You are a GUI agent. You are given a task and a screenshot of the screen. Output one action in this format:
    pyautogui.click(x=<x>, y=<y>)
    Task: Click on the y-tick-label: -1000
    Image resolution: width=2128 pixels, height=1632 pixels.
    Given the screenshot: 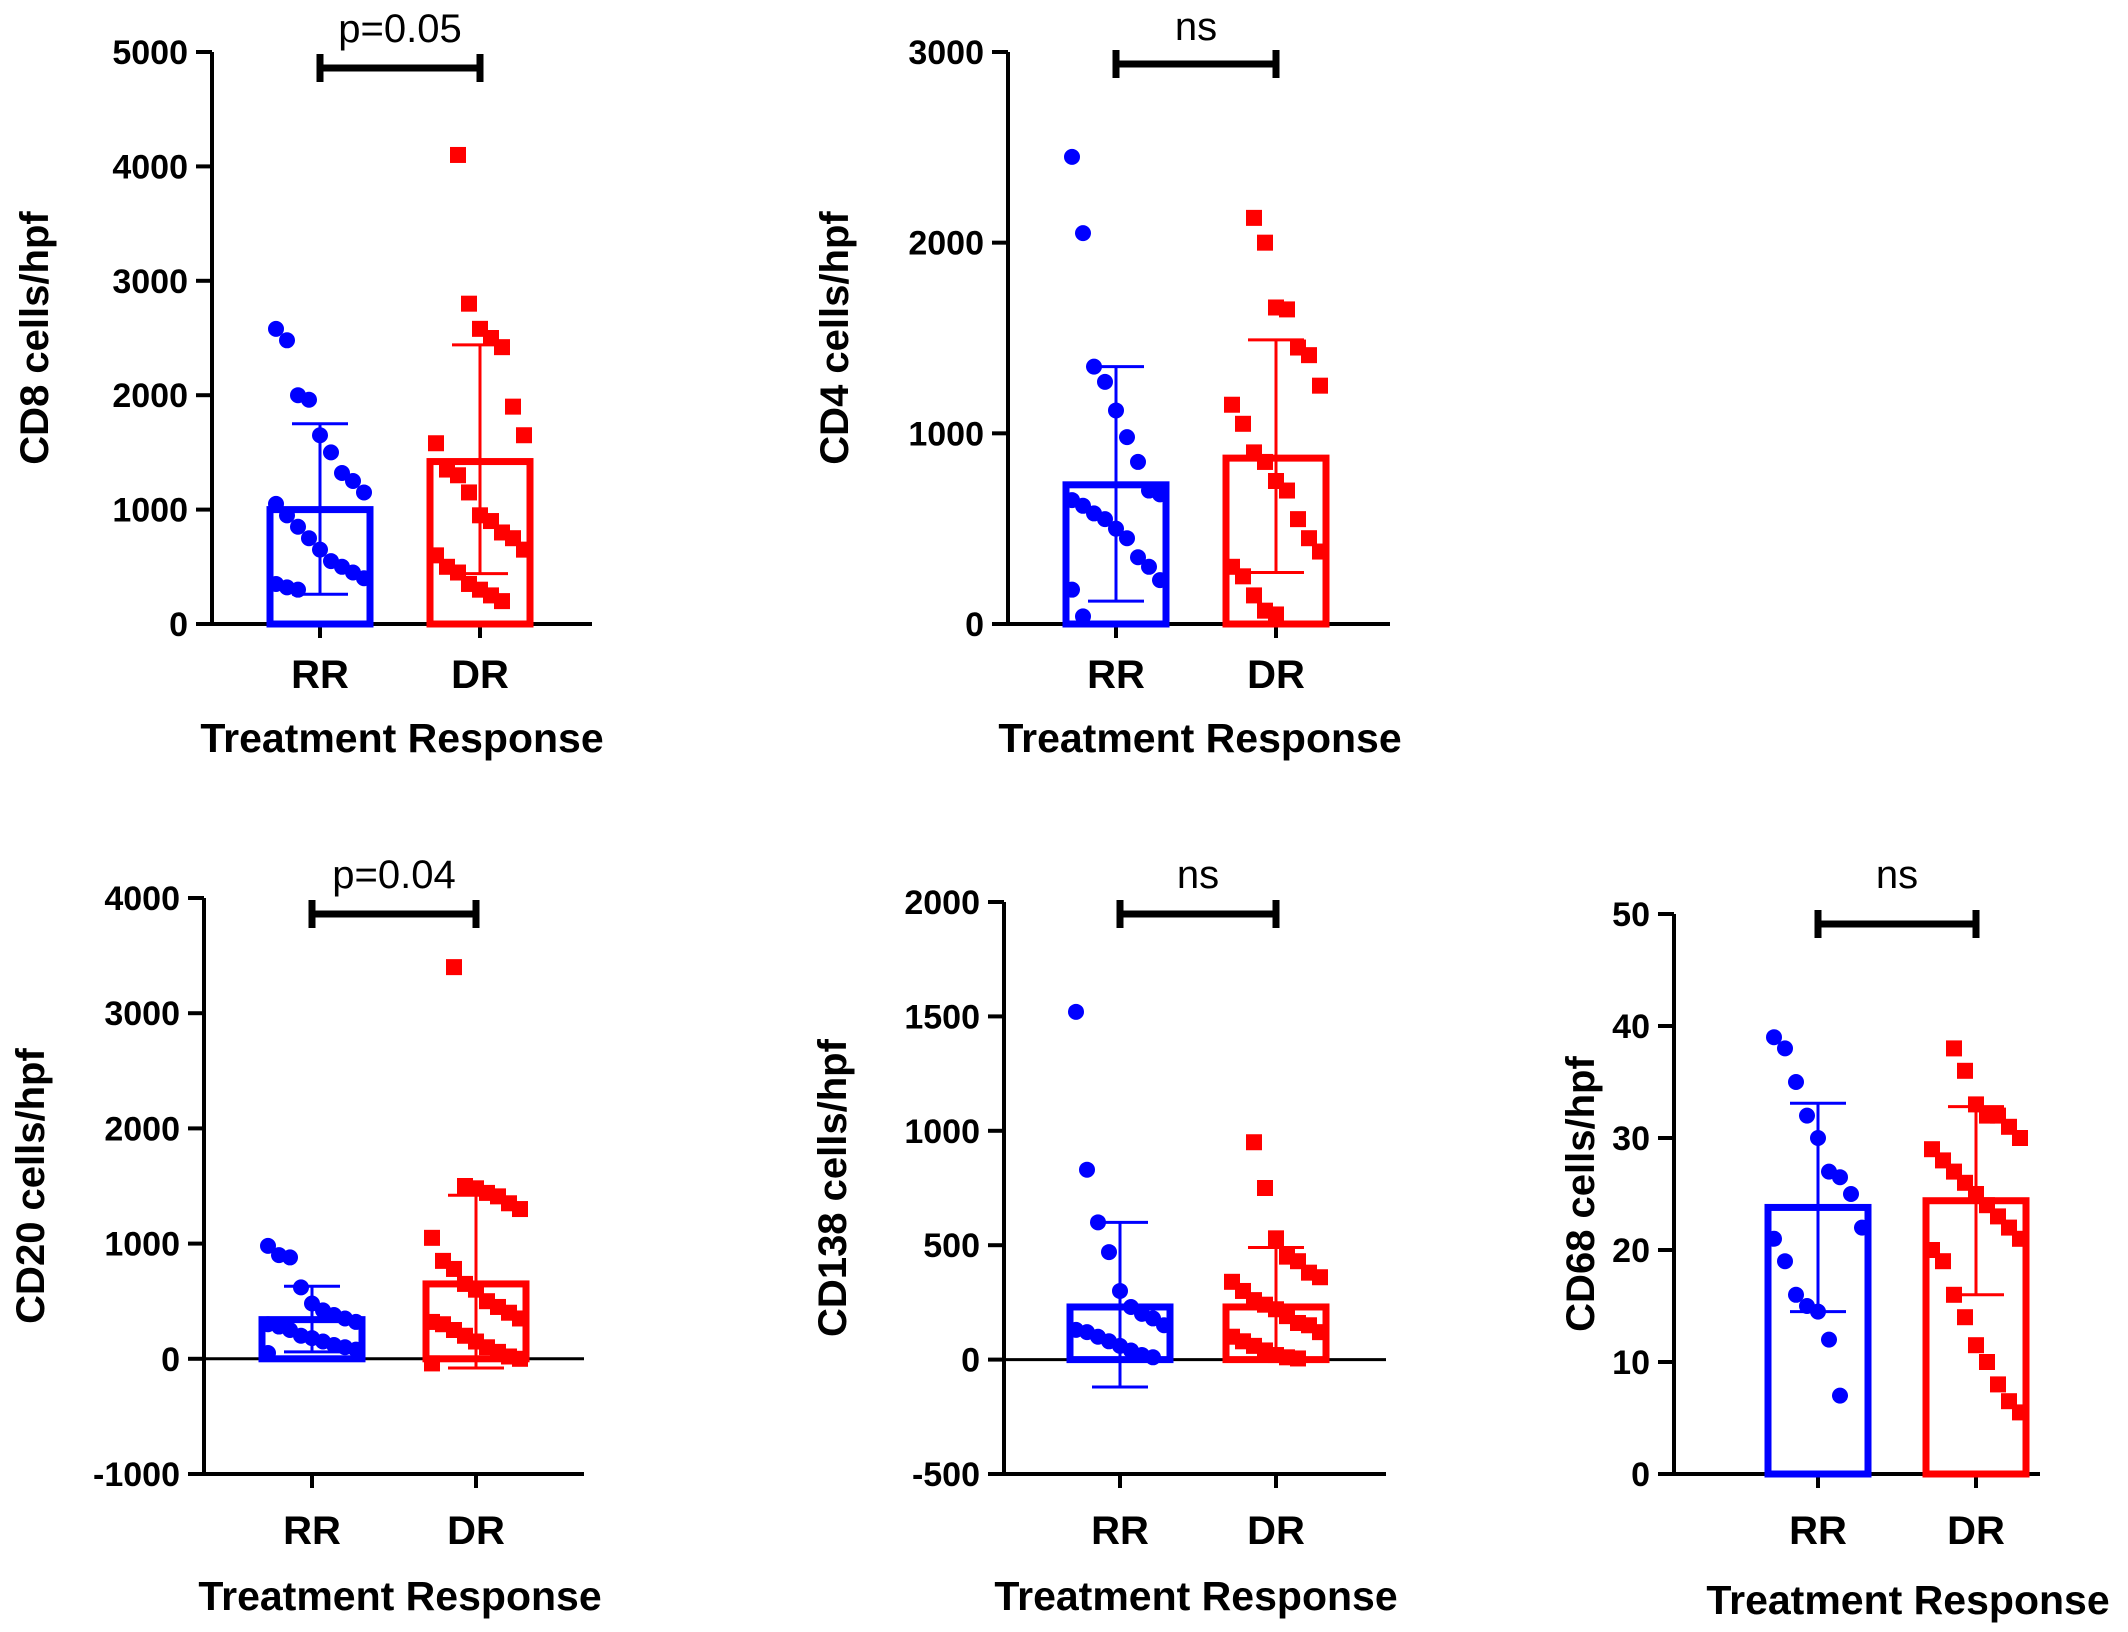 What is the action you would take?
    pyautogui.click(x=136, y=1475)
    